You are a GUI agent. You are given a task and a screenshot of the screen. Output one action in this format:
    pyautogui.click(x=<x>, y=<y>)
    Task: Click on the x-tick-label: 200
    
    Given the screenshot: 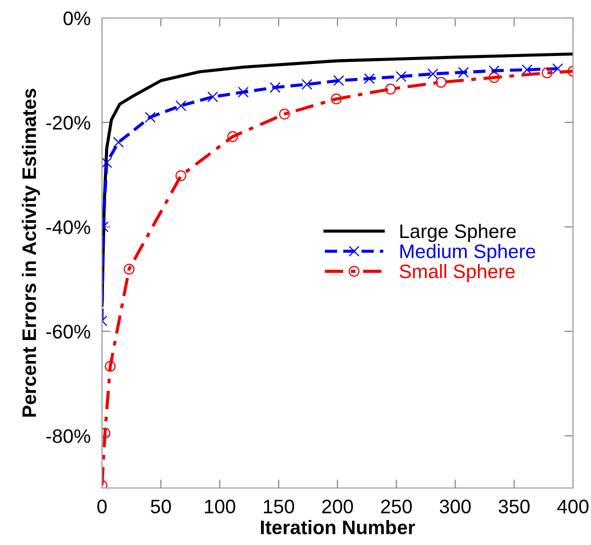 What is the action you would take?
    pyautogui.click(x=337, y=507)
    